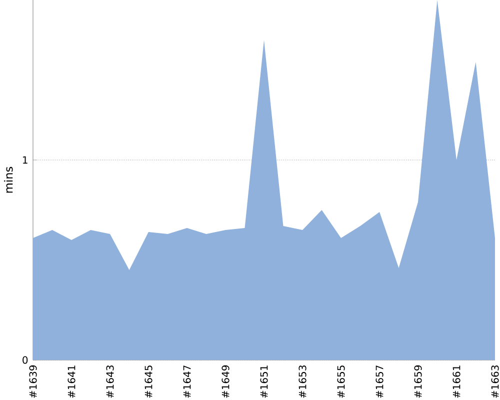 The image size is (500, 400). Describe the element at coordinates (418, 381) in the screenshot. I see `x-tick-label: #1659` at that location.